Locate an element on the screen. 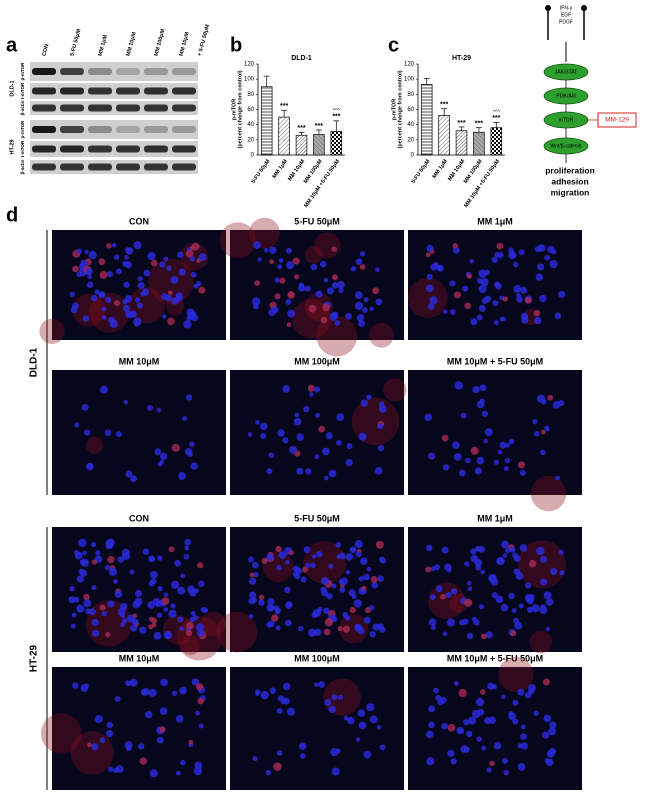  inhibitor-label: MM-129 is located at coordinates (617, 120).